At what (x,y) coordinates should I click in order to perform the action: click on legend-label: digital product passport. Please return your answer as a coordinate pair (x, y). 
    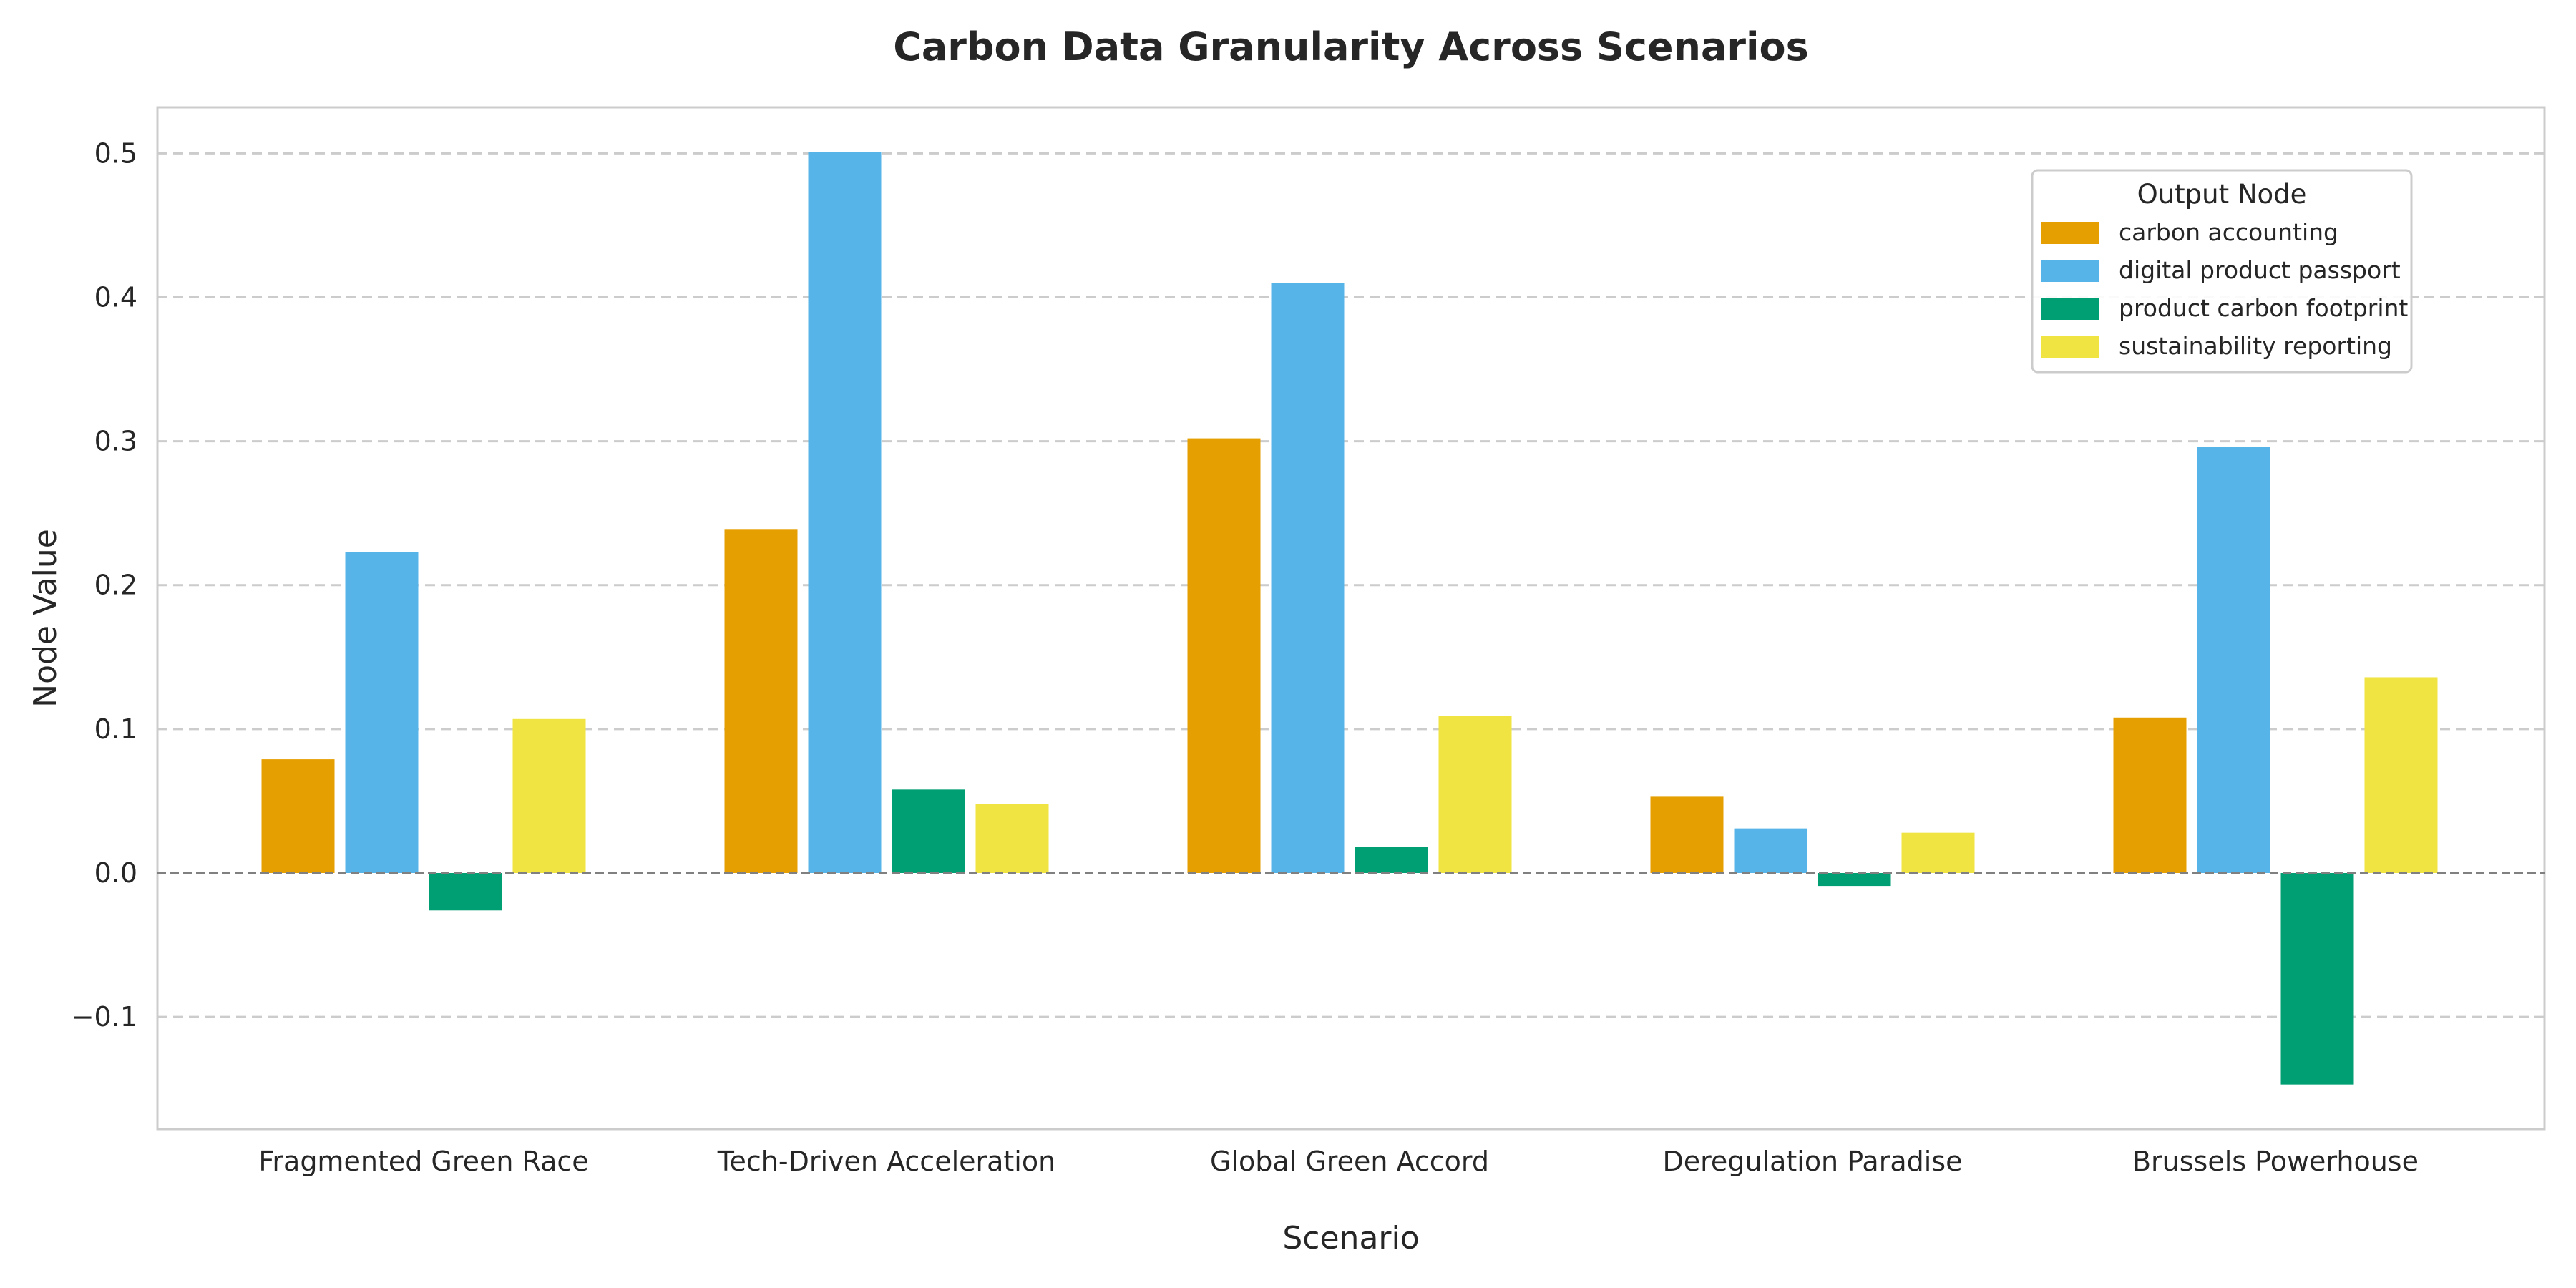
    Looking at the image, I should click on (2260, 270).